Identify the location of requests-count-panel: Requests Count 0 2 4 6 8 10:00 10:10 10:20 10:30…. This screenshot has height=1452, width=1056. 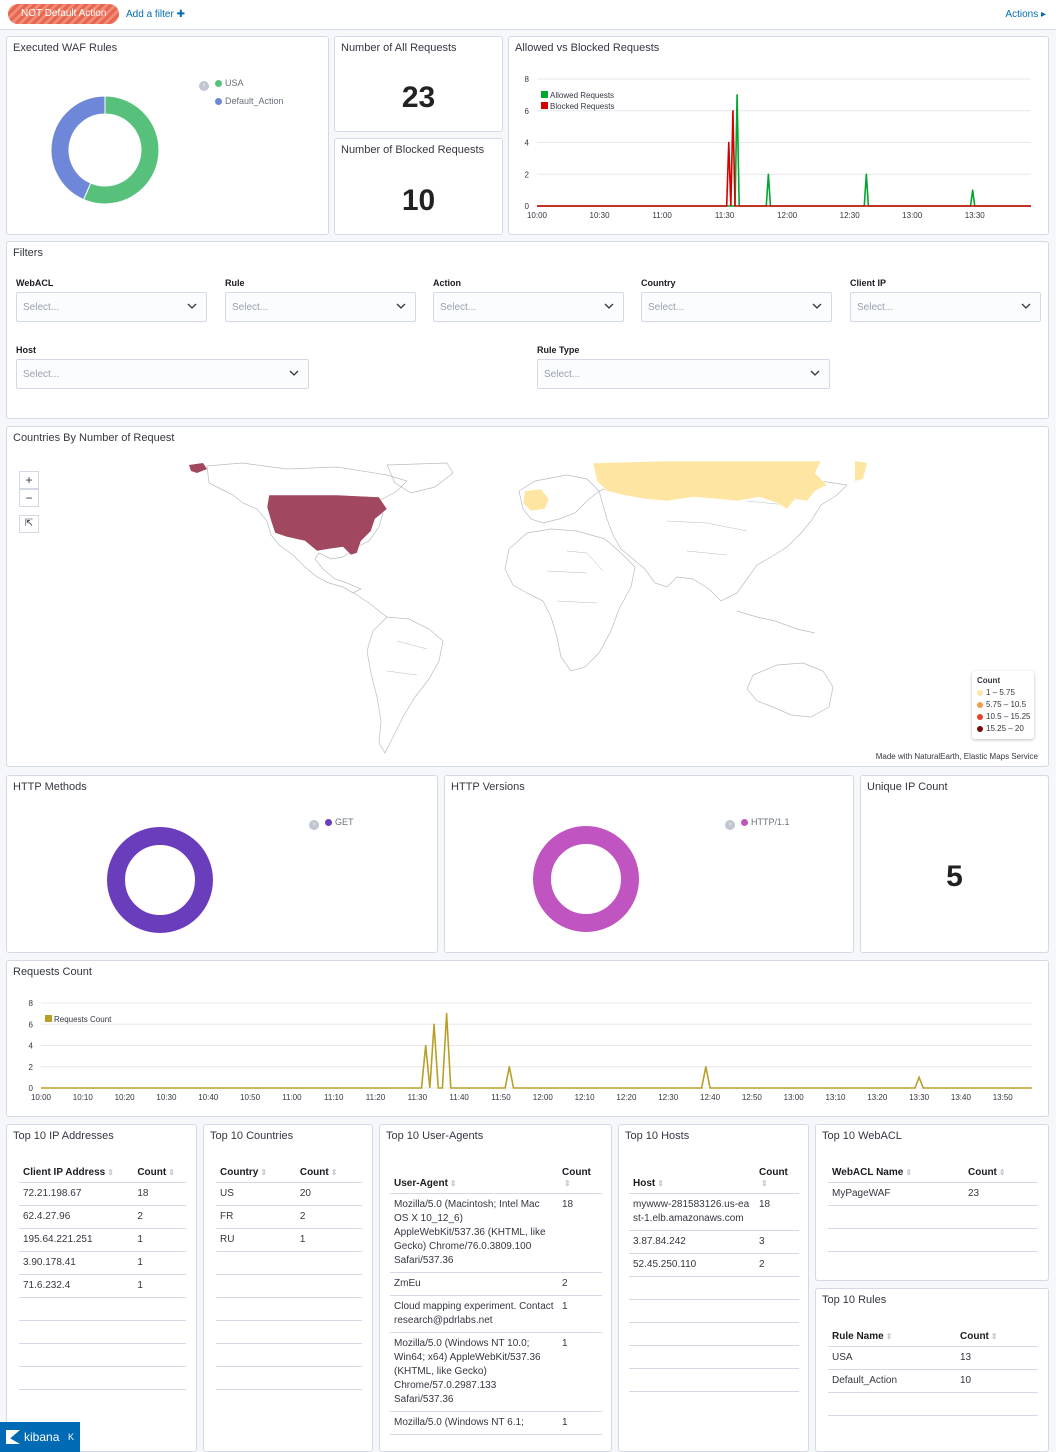
(527, 1038).